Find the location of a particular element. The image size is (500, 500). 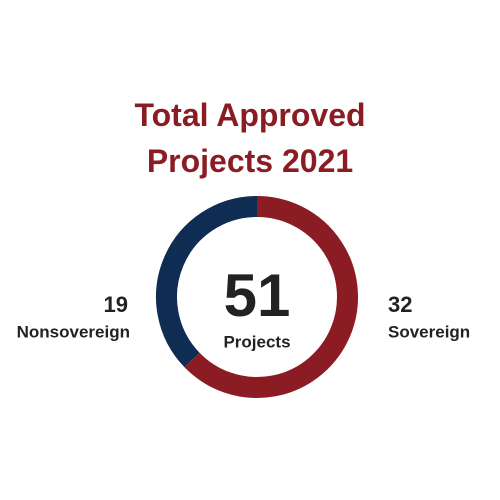

segment-value: 19 is located at coordinates (116, 304).